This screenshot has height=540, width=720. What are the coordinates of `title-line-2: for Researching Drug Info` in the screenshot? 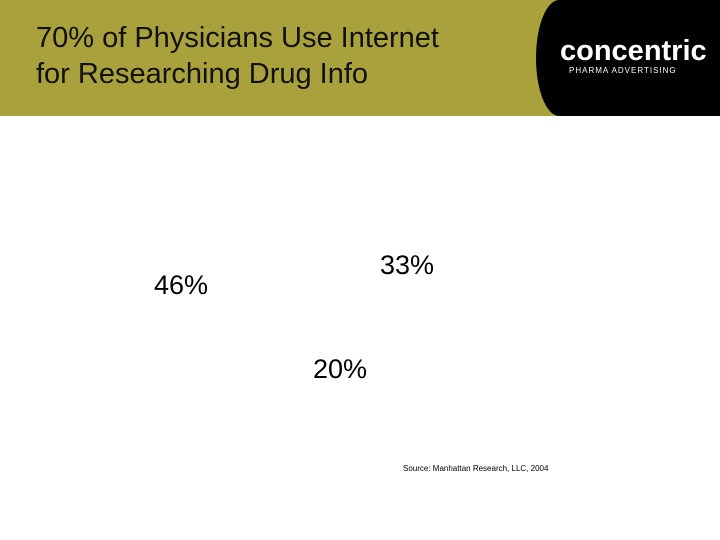 It's located at (202, 74).